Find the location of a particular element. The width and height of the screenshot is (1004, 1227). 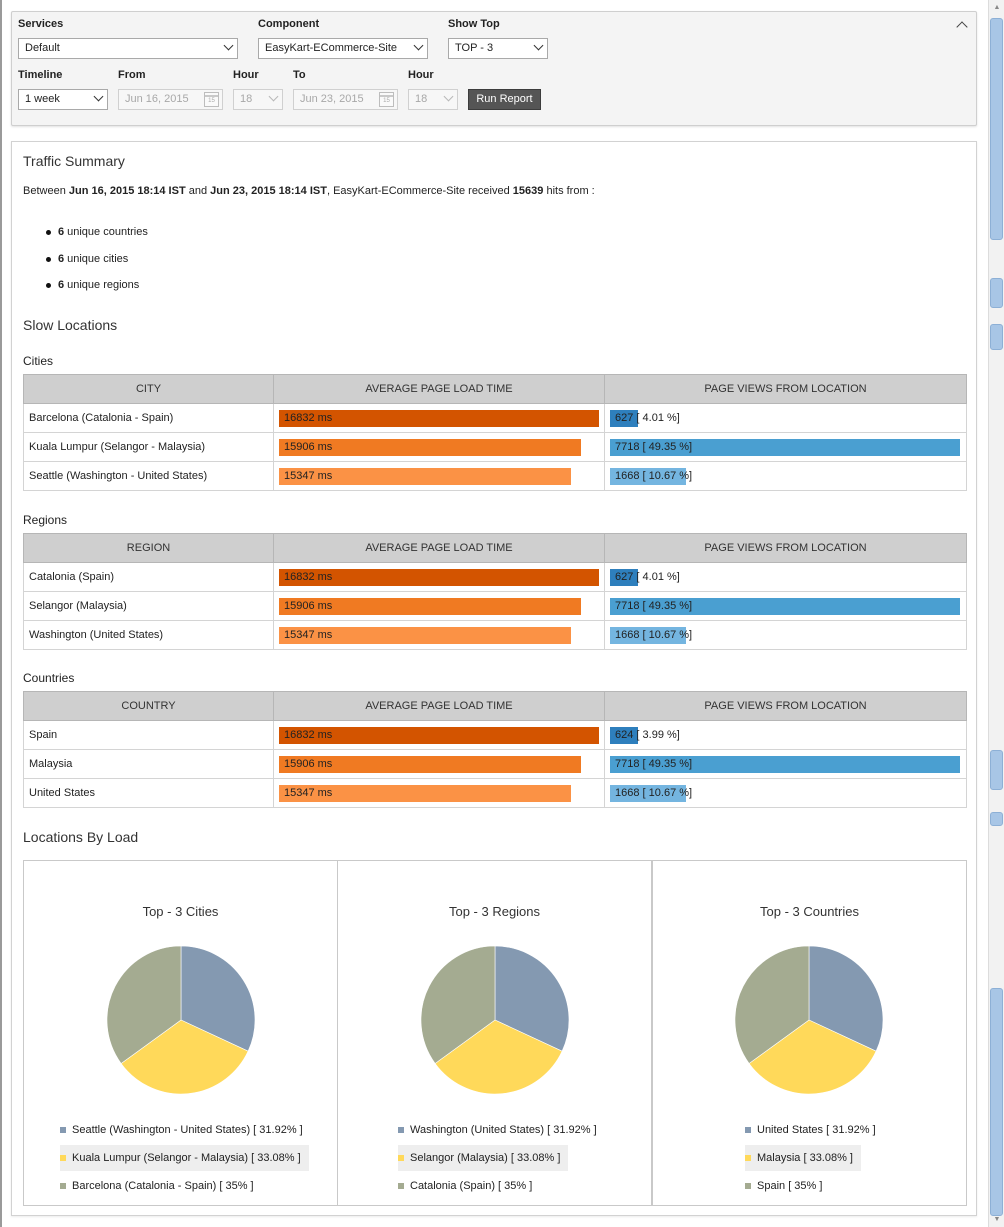

legend-item: United States [ 31.92% ] is located at coordinates (814, 1130).